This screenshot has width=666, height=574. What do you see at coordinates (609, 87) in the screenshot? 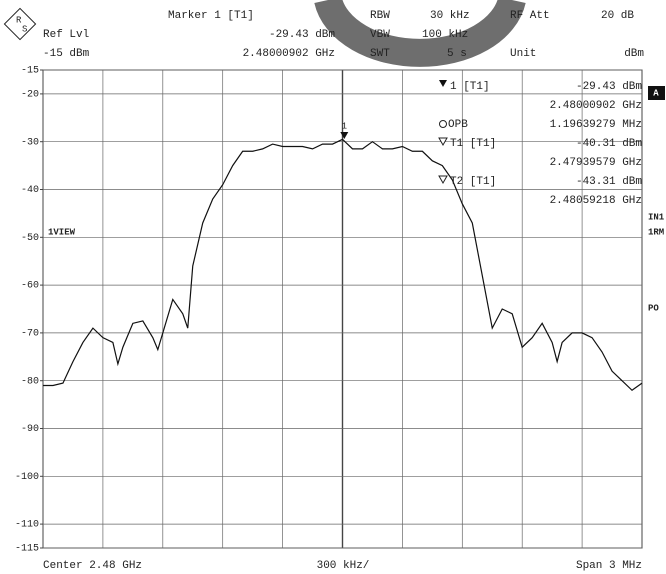
I see `panel-text: -29.43 dBm` at bounding box center [609, 87].